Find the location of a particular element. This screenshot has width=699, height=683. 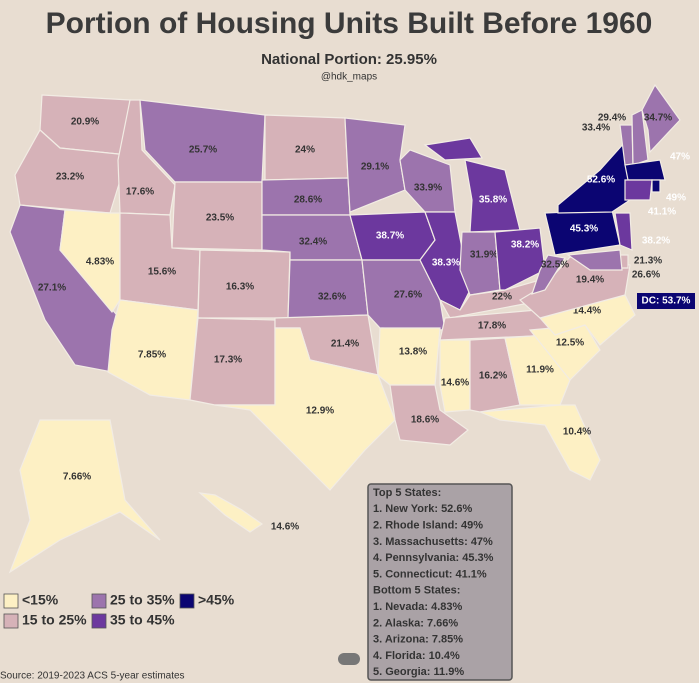

value-label: 11.9% is located at coordinates (540, 370).